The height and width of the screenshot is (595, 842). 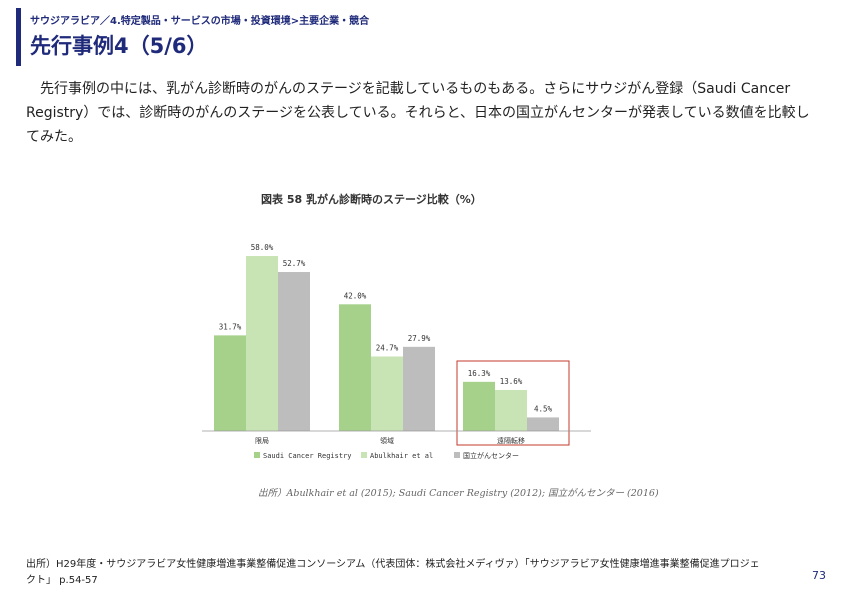 What do you see at coordinates (371, 199) in the screenshot?
I see `chart-title: 図表 58 乳がん診断時のステージ比較（%）` at bounding box center [371, 199].